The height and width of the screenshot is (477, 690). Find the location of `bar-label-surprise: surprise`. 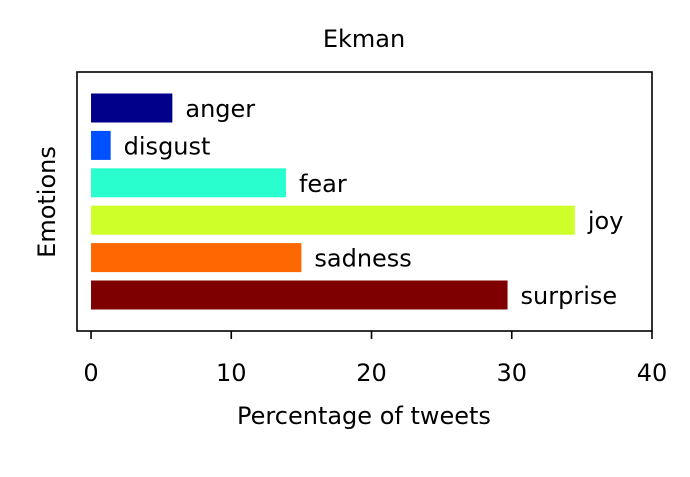

bar-label-surprise: surprise is located at coordinates (569, 296).